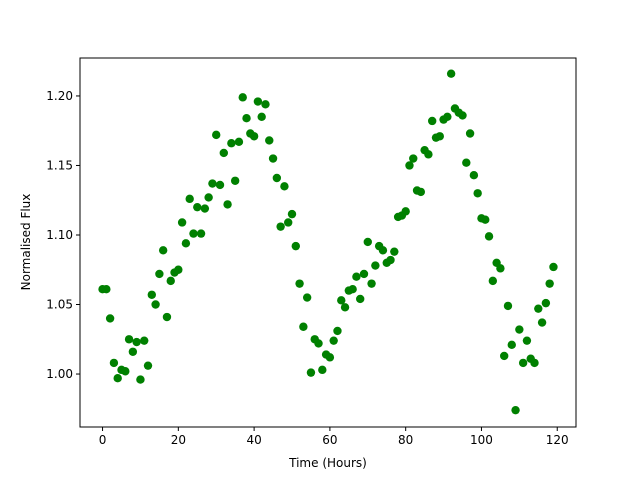  Describe the element at coordinates (59, 305) in the screenshot. I see `y-tick-label: 1.05` at that location.